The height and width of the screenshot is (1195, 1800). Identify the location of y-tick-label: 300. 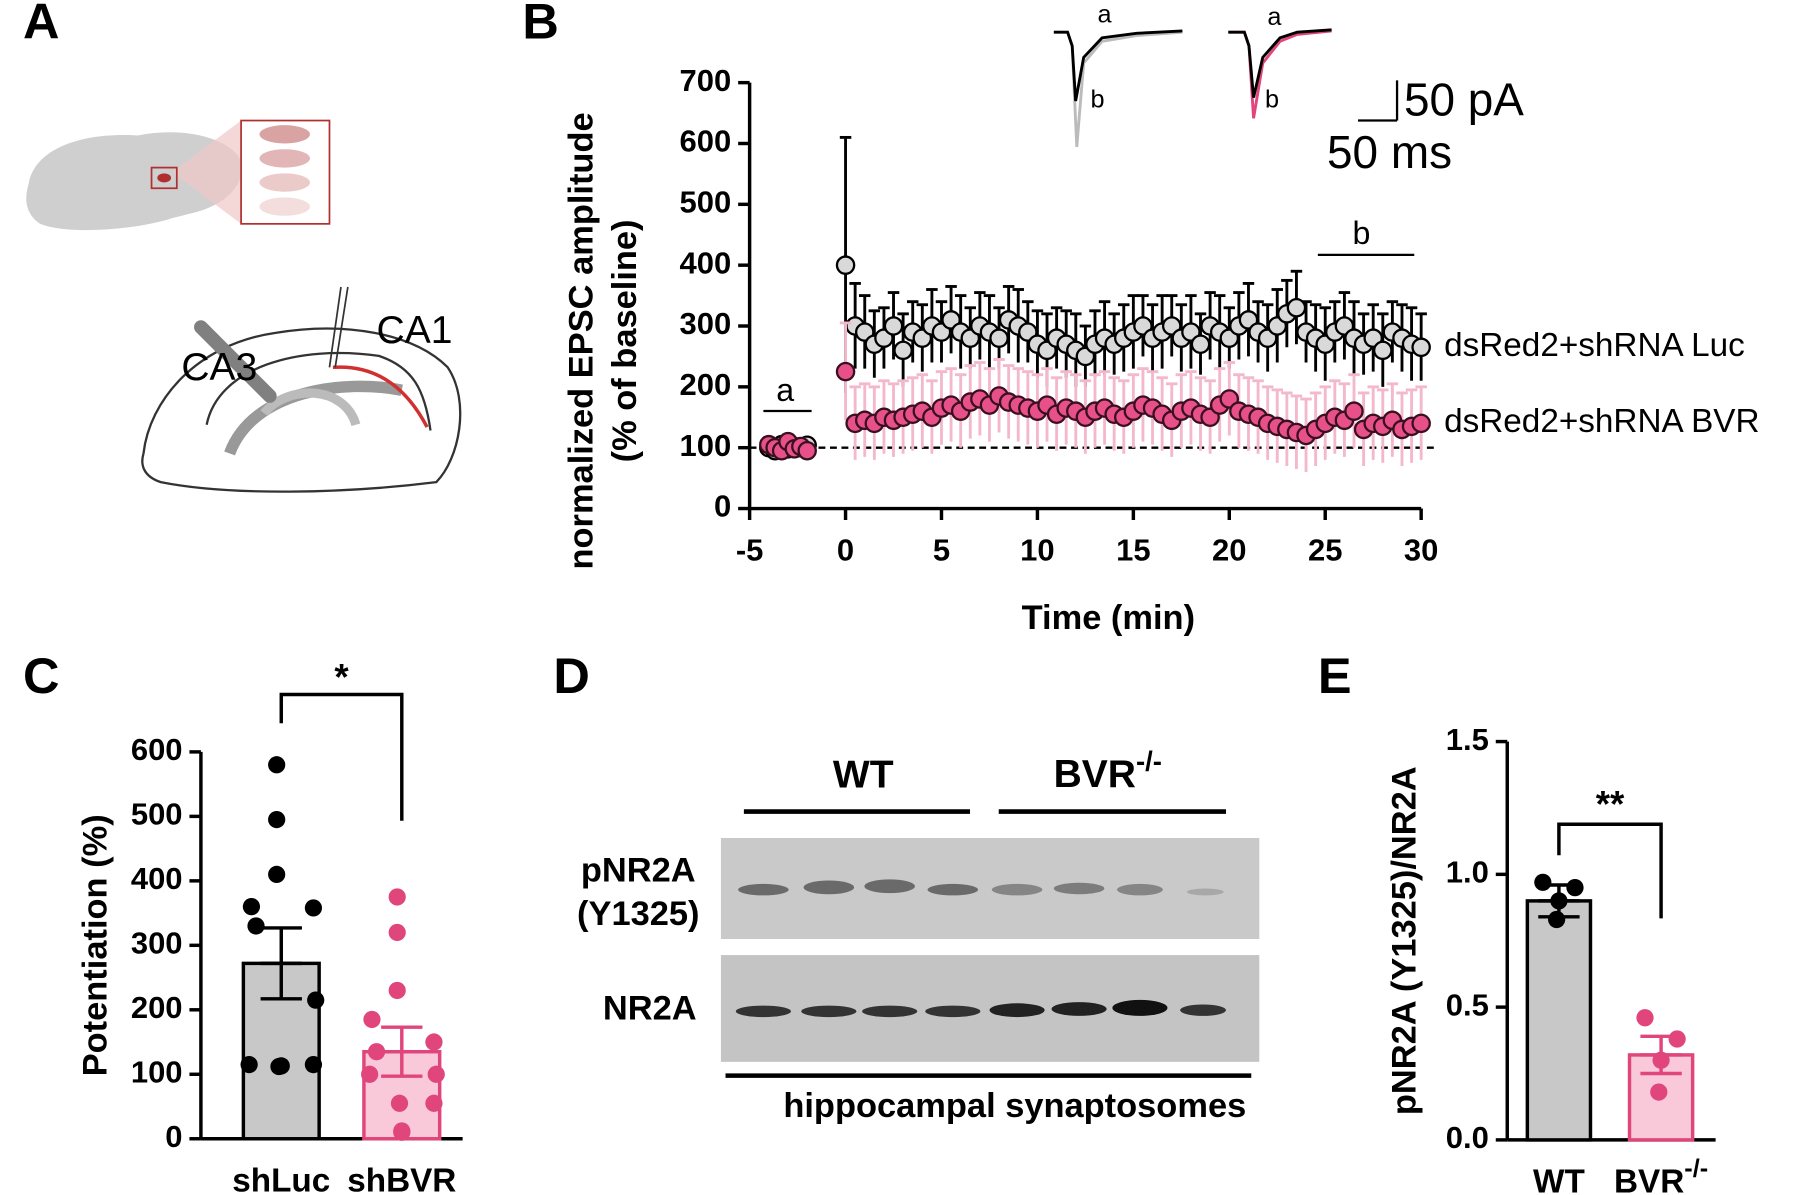
(706, 323).